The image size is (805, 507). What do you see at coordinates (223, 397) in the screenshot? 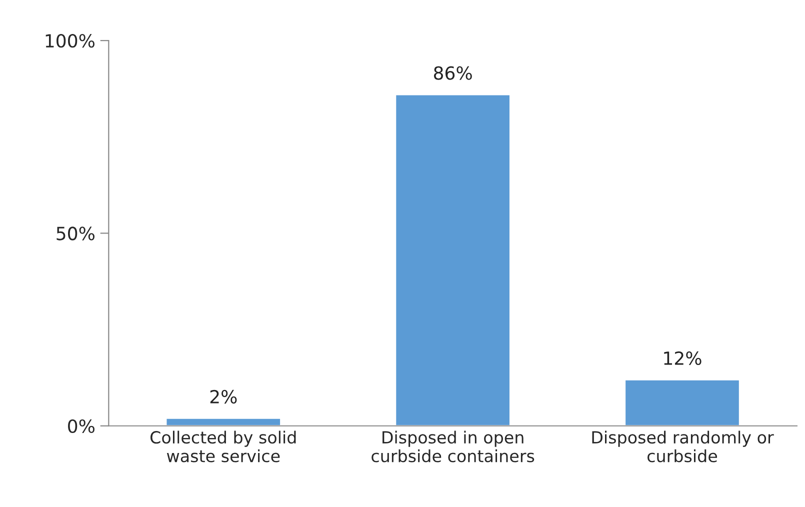
I see `data-label: 2%` at bounding box center [223, 397].